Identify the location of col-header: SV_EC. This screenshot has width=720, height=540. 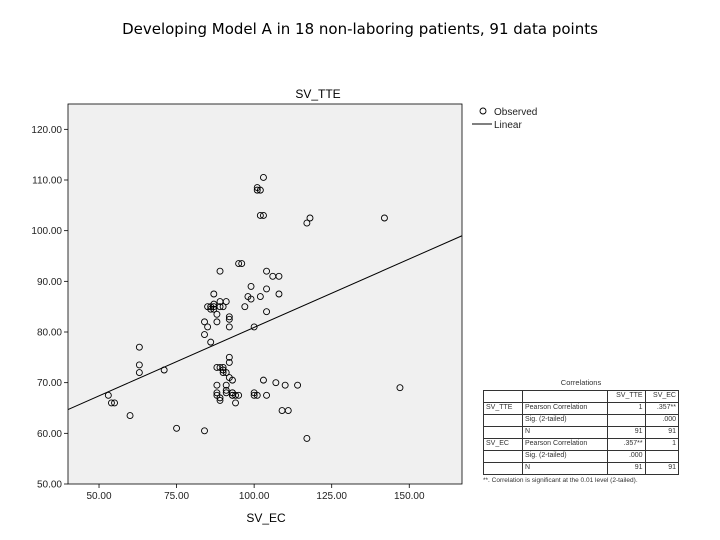
(662, 396).